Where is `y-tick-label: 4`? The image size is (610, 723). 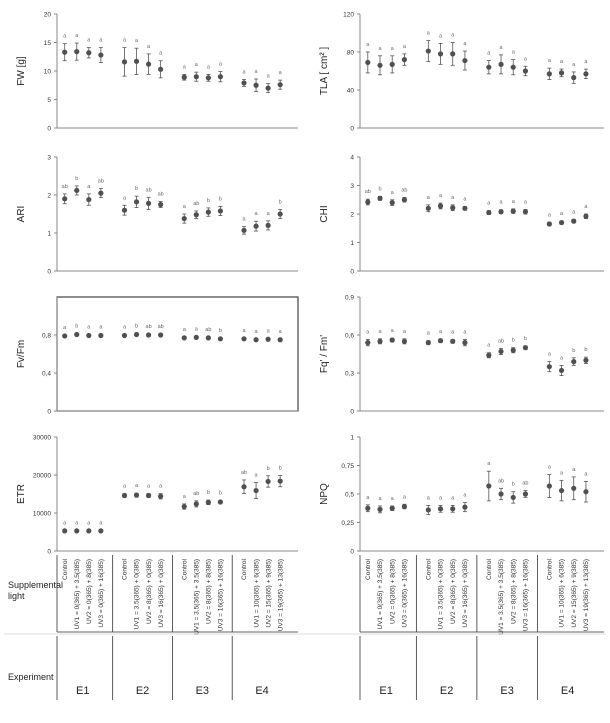
y-tick-label: 4 is located at coordinates (352, 158).